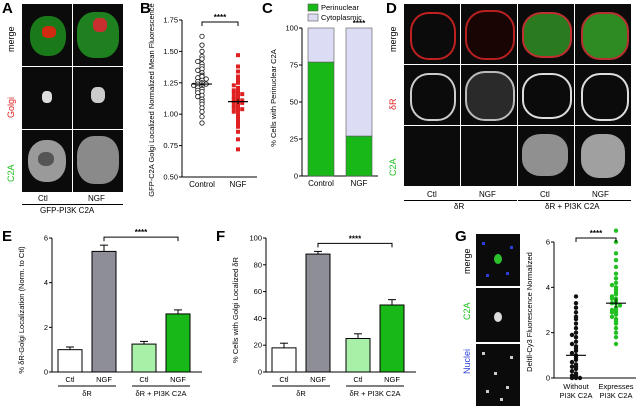 This screenshot has height=414, width=640. I want to click on b-x-label-0: Control, so click(202, 184).